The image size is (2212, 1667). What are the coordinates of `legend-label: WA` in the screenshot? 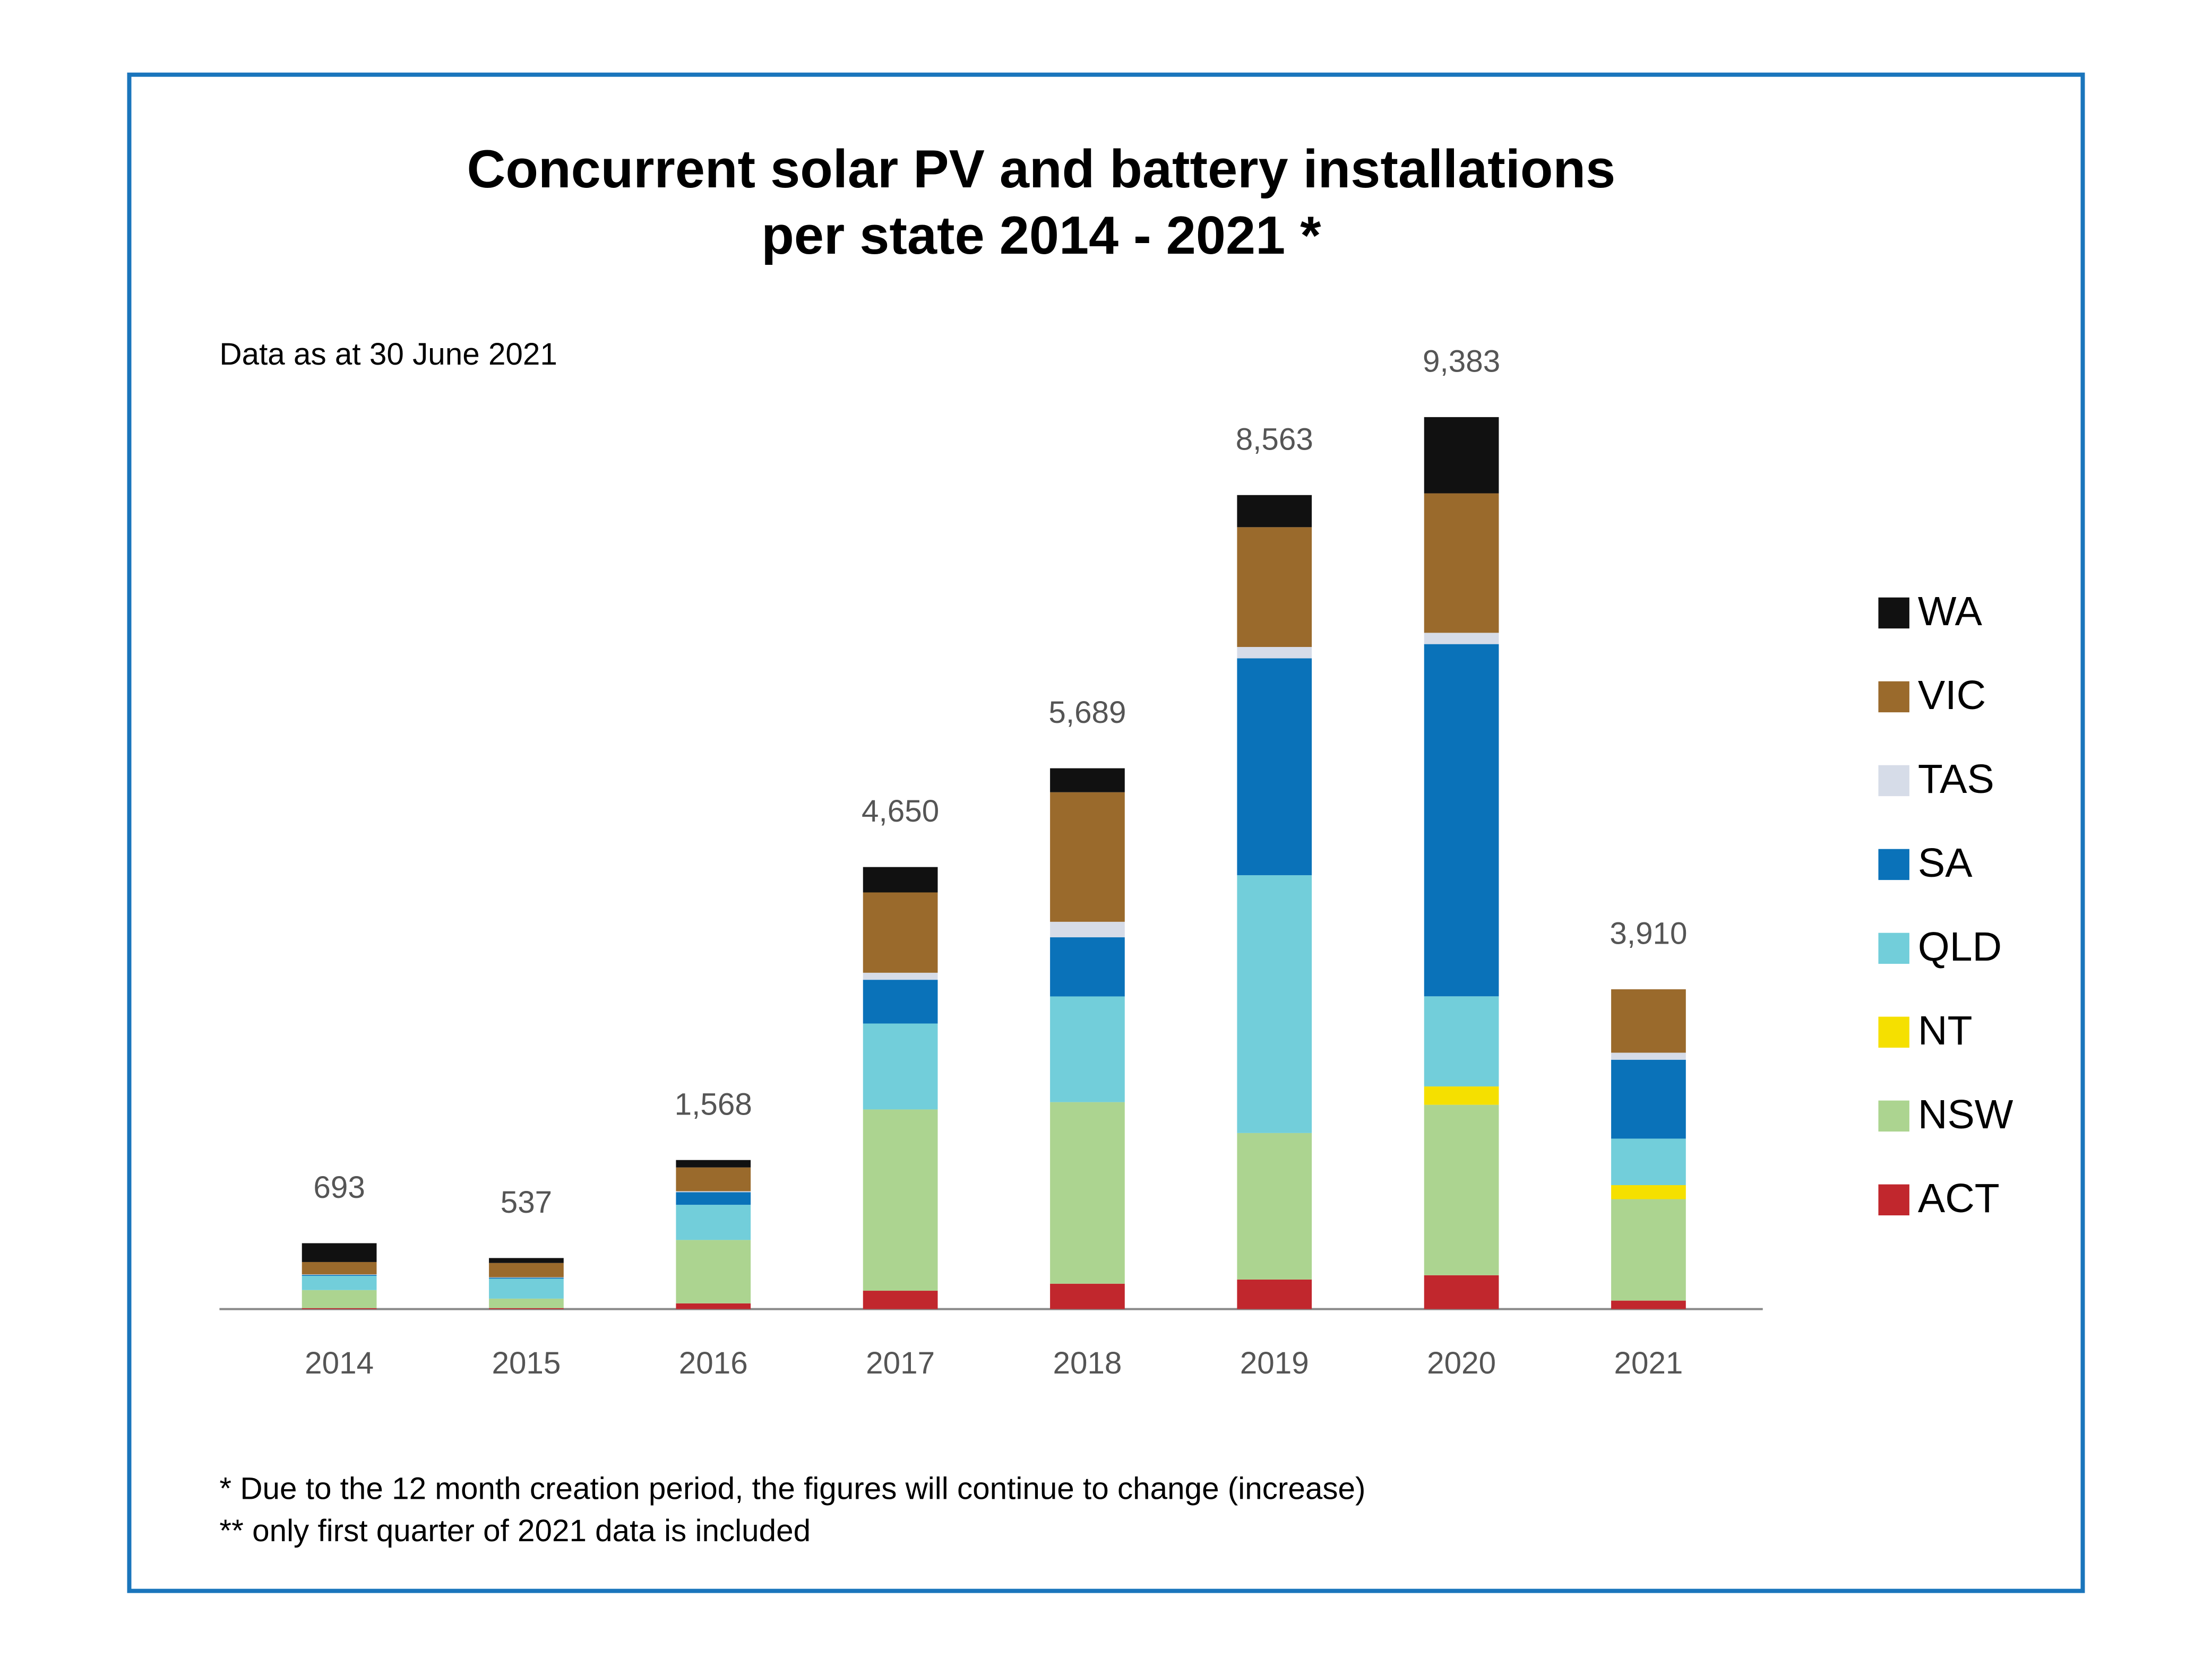 It's located at (1951, 611).